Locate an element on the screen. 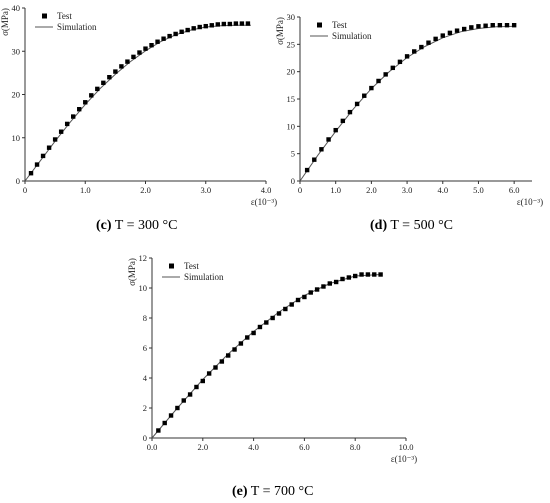 The width and height of the screenshot is (550, 503). x-tick-label: 5.0 is located at coordinates (478, 190).